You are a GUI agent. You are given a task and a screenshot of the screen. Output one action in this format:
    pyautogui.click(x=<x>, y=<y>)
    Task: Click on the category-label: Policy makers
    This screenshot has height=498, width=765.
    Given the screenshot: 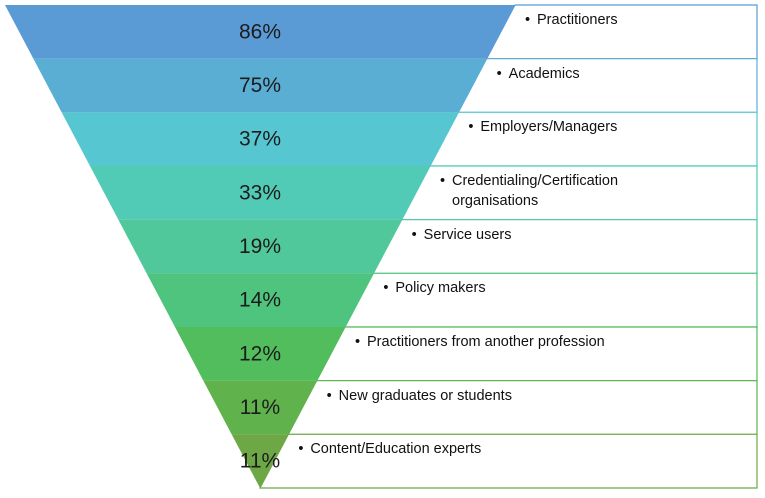 What is the action you would take?
    pyautogui.click(x=434, y=288)
    